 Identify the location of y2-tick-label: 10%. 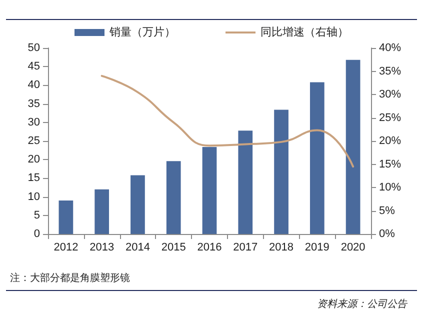
(390, 188).